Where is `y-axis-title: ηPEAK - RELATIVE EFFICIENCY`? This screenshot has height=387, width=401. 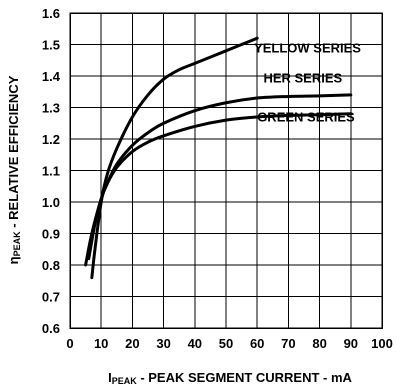
y-axis-title: ηPEAK - RELATIVE EFFICIENCY is located at coordinates (14, 169).